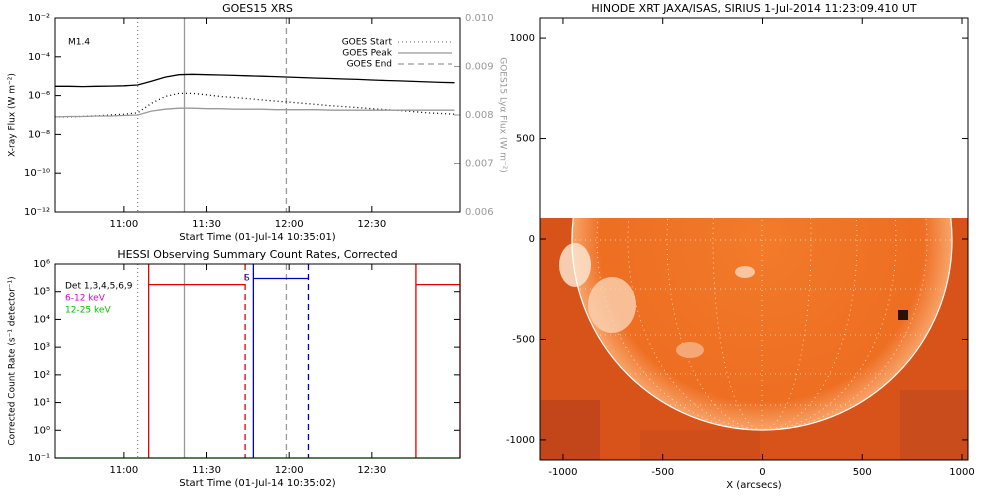  What do you see at coordinates (479, 115) in the screenshot?
I see `y2-tick-label: 0.008` at bounding box center [479, 115].